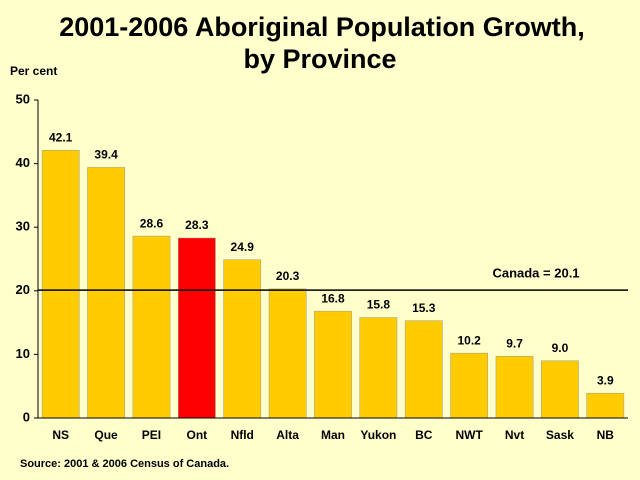 This screenshot has width=640, height=480. Describe the element at coordinates (23, 162) in the screenshot. I see `y-tick-label: 40` at that location.